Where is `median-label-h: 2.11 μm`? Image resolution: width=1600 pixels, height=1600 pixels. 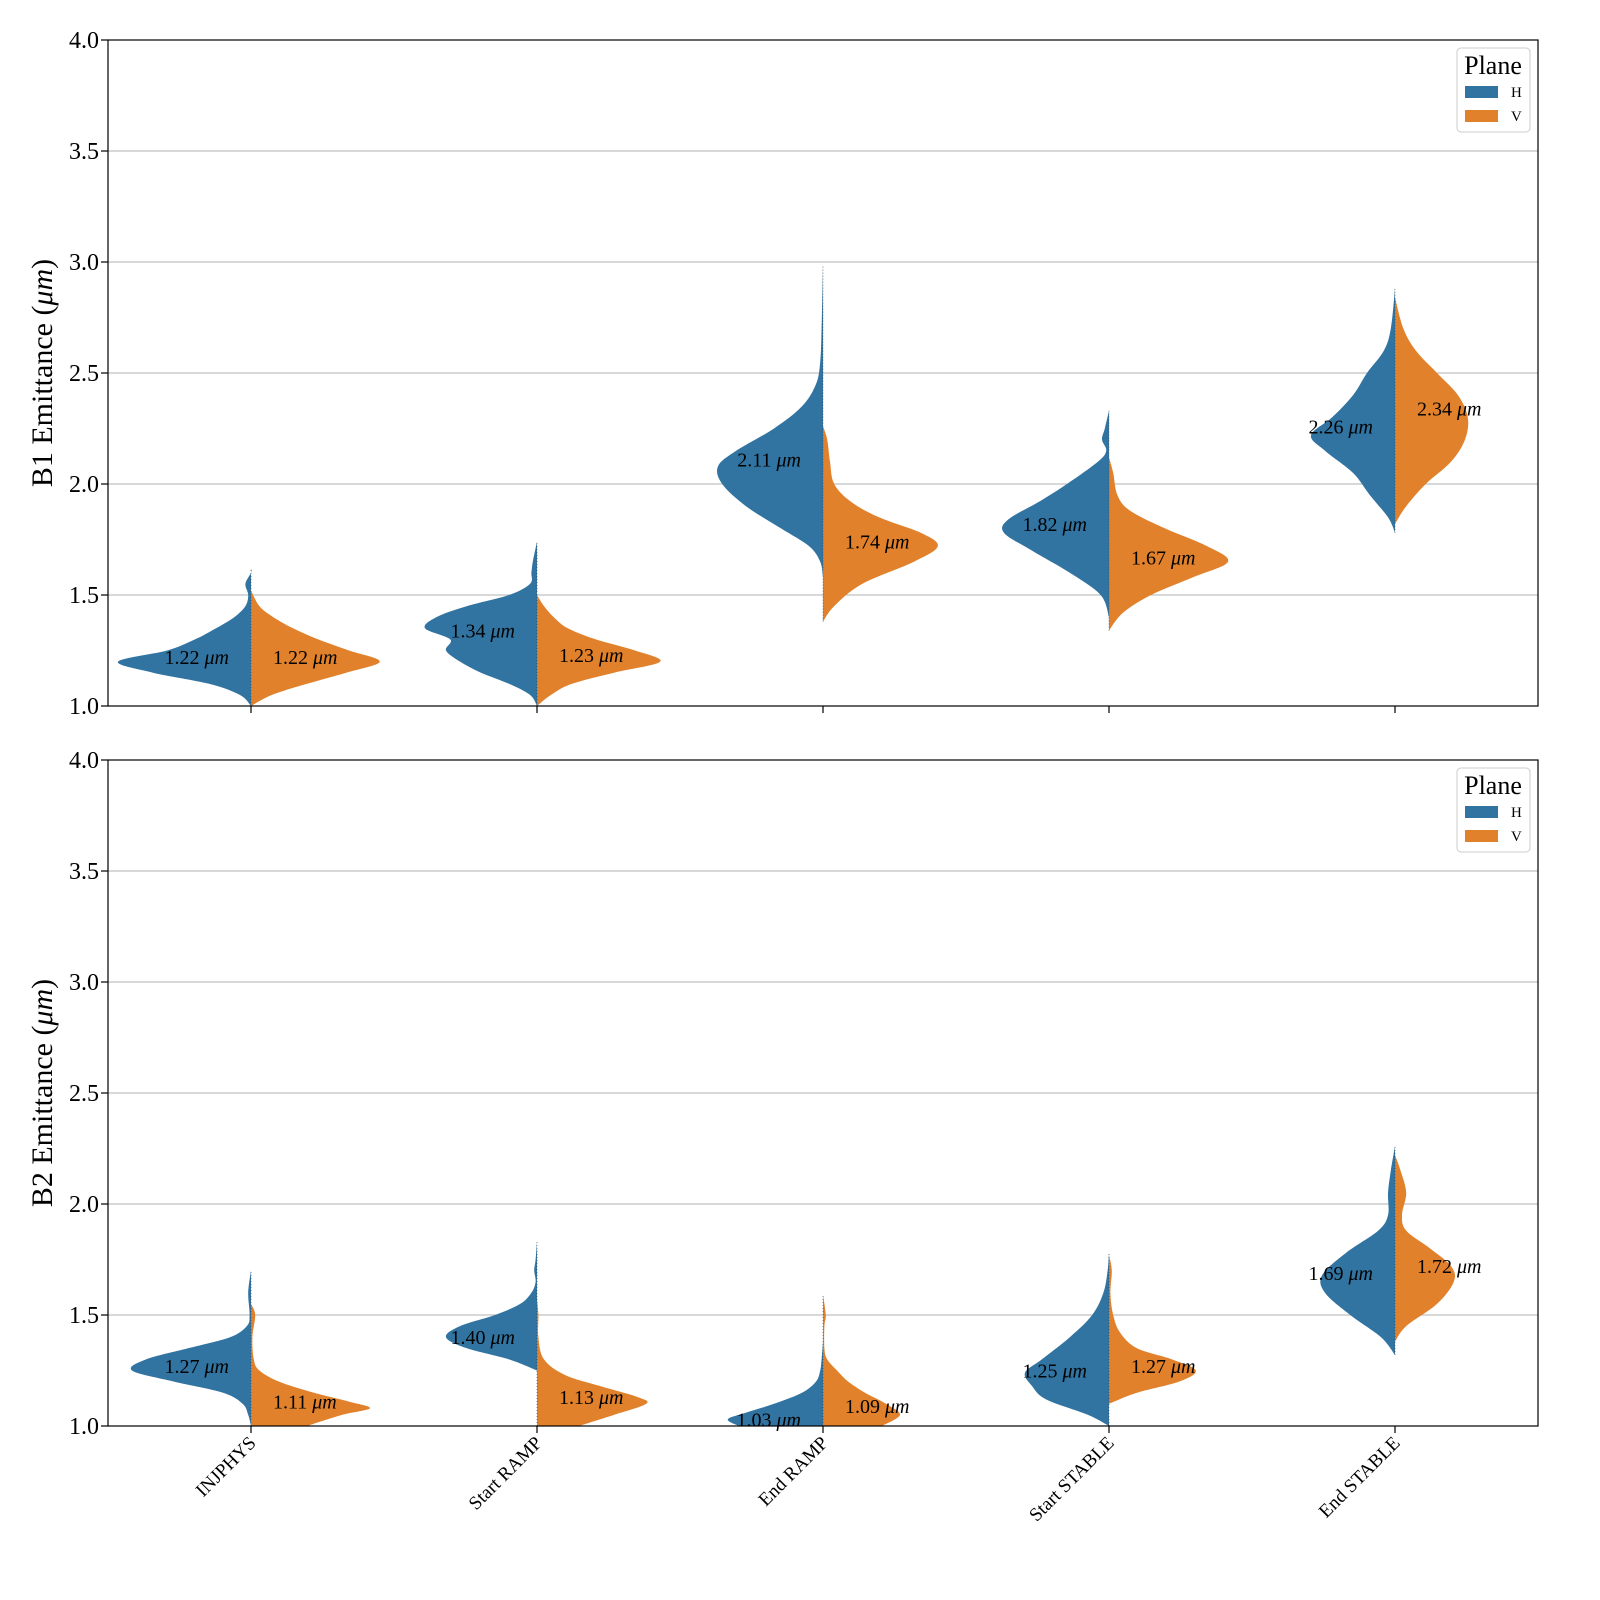
median-label-h: 2.11 μm is located at coordinates (769, 461).